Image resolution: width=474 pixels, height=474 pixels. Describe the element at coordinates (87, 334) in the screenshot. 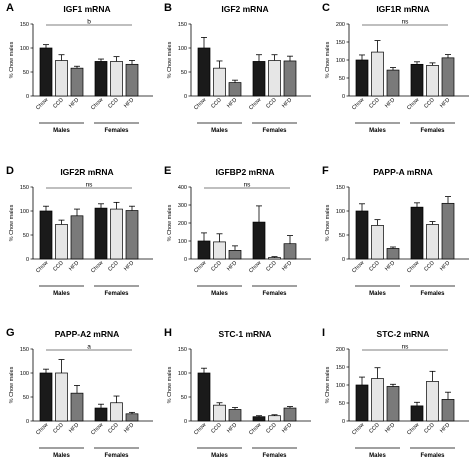

I see `panel-title: PAPP-A2 mRNA` at that location.